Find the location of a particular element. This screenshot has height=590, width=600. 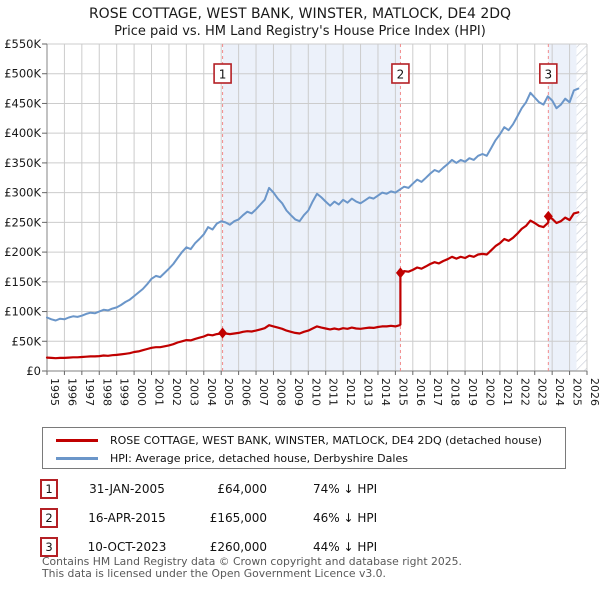

y-tick-label: £150K is located at coordinates (22, 282).